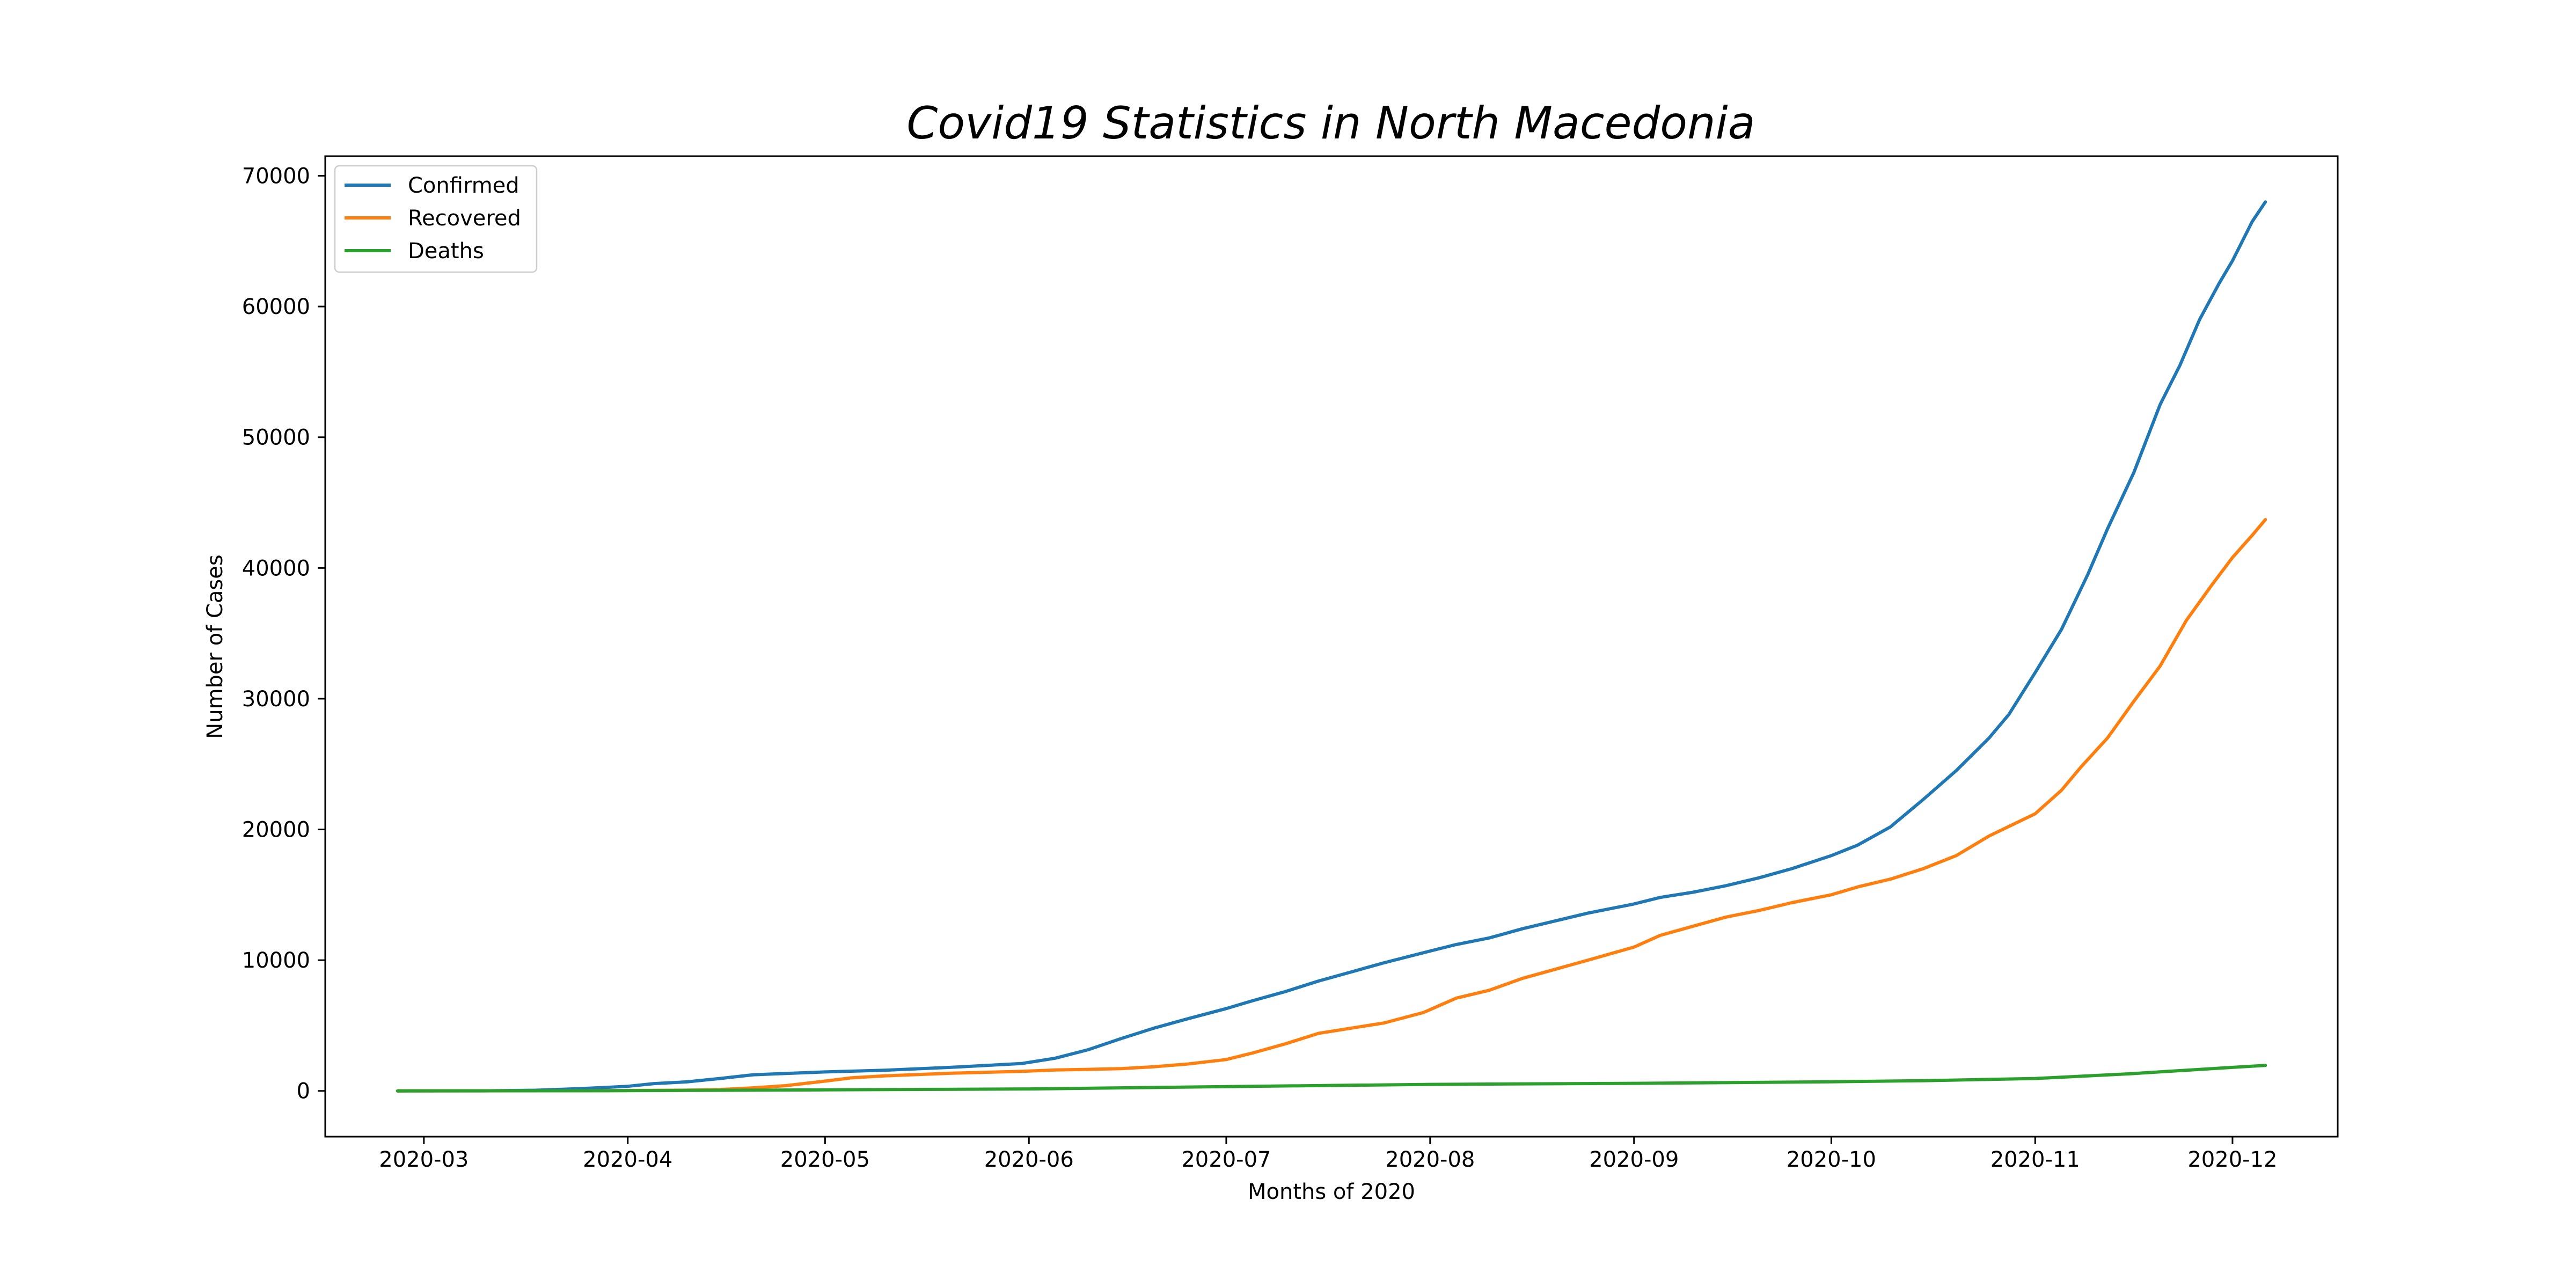  I want to click on chart-title: Covid19 Statistics in North Macedonia, so click(1330, 123).